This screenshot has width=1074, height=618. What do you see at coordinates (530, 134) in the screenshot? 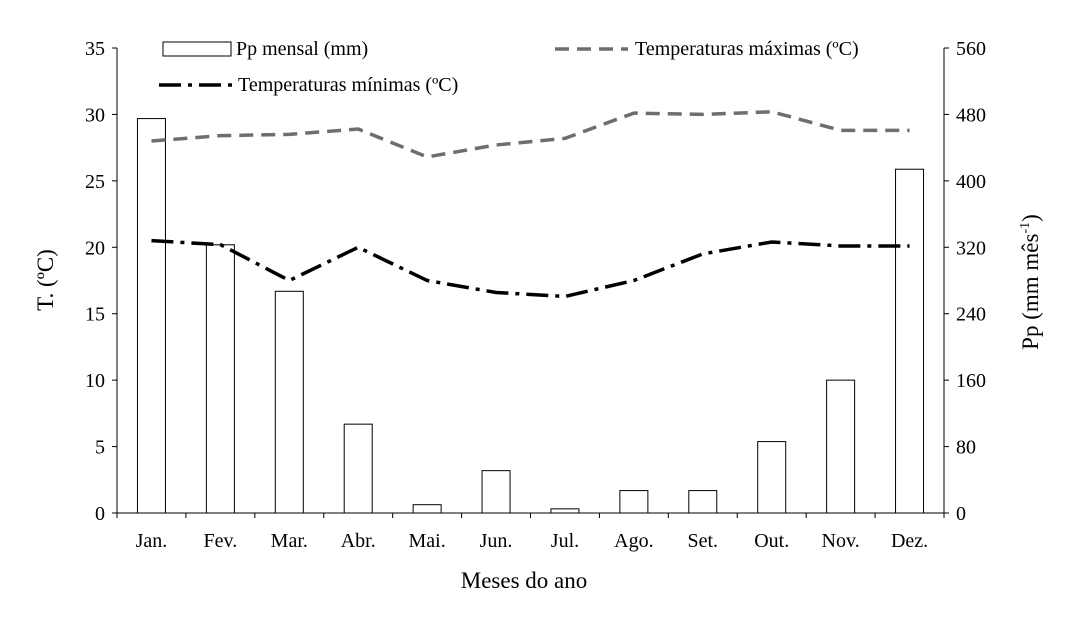
I see `max-temp-line` at bounding box center [530, 134].